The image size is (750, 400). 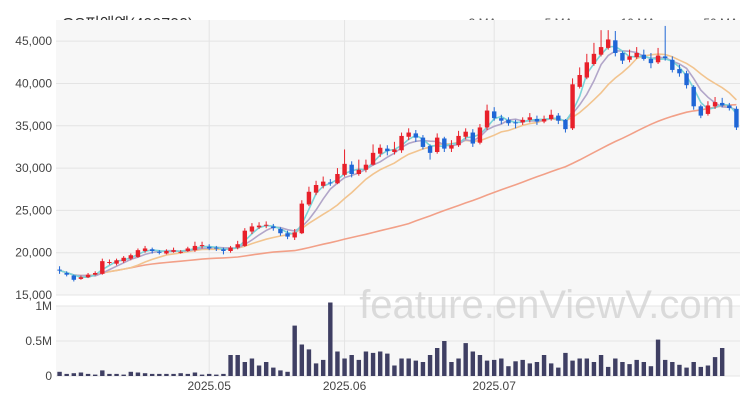 What do you see at coordinates (33, 41) in the screenshot?
I see `price-tick-label: 45,000` at bounding box center [33, 41].